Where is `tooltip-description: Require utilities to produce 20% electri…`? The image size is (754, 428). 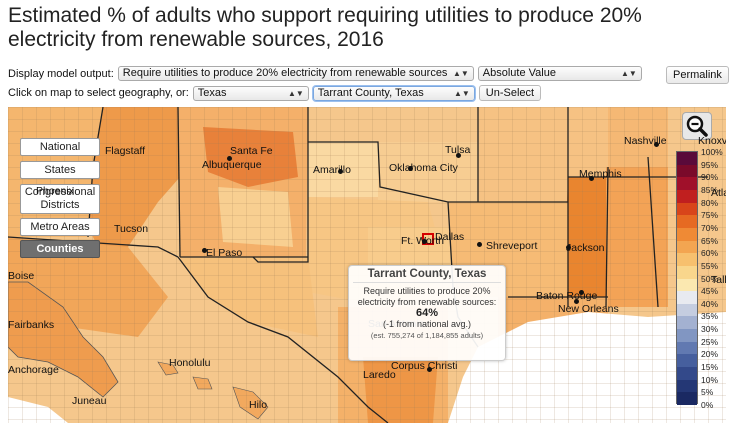 tooltip-description: Require utilities to produce 20% electri… is located at coordinates (427, 296).